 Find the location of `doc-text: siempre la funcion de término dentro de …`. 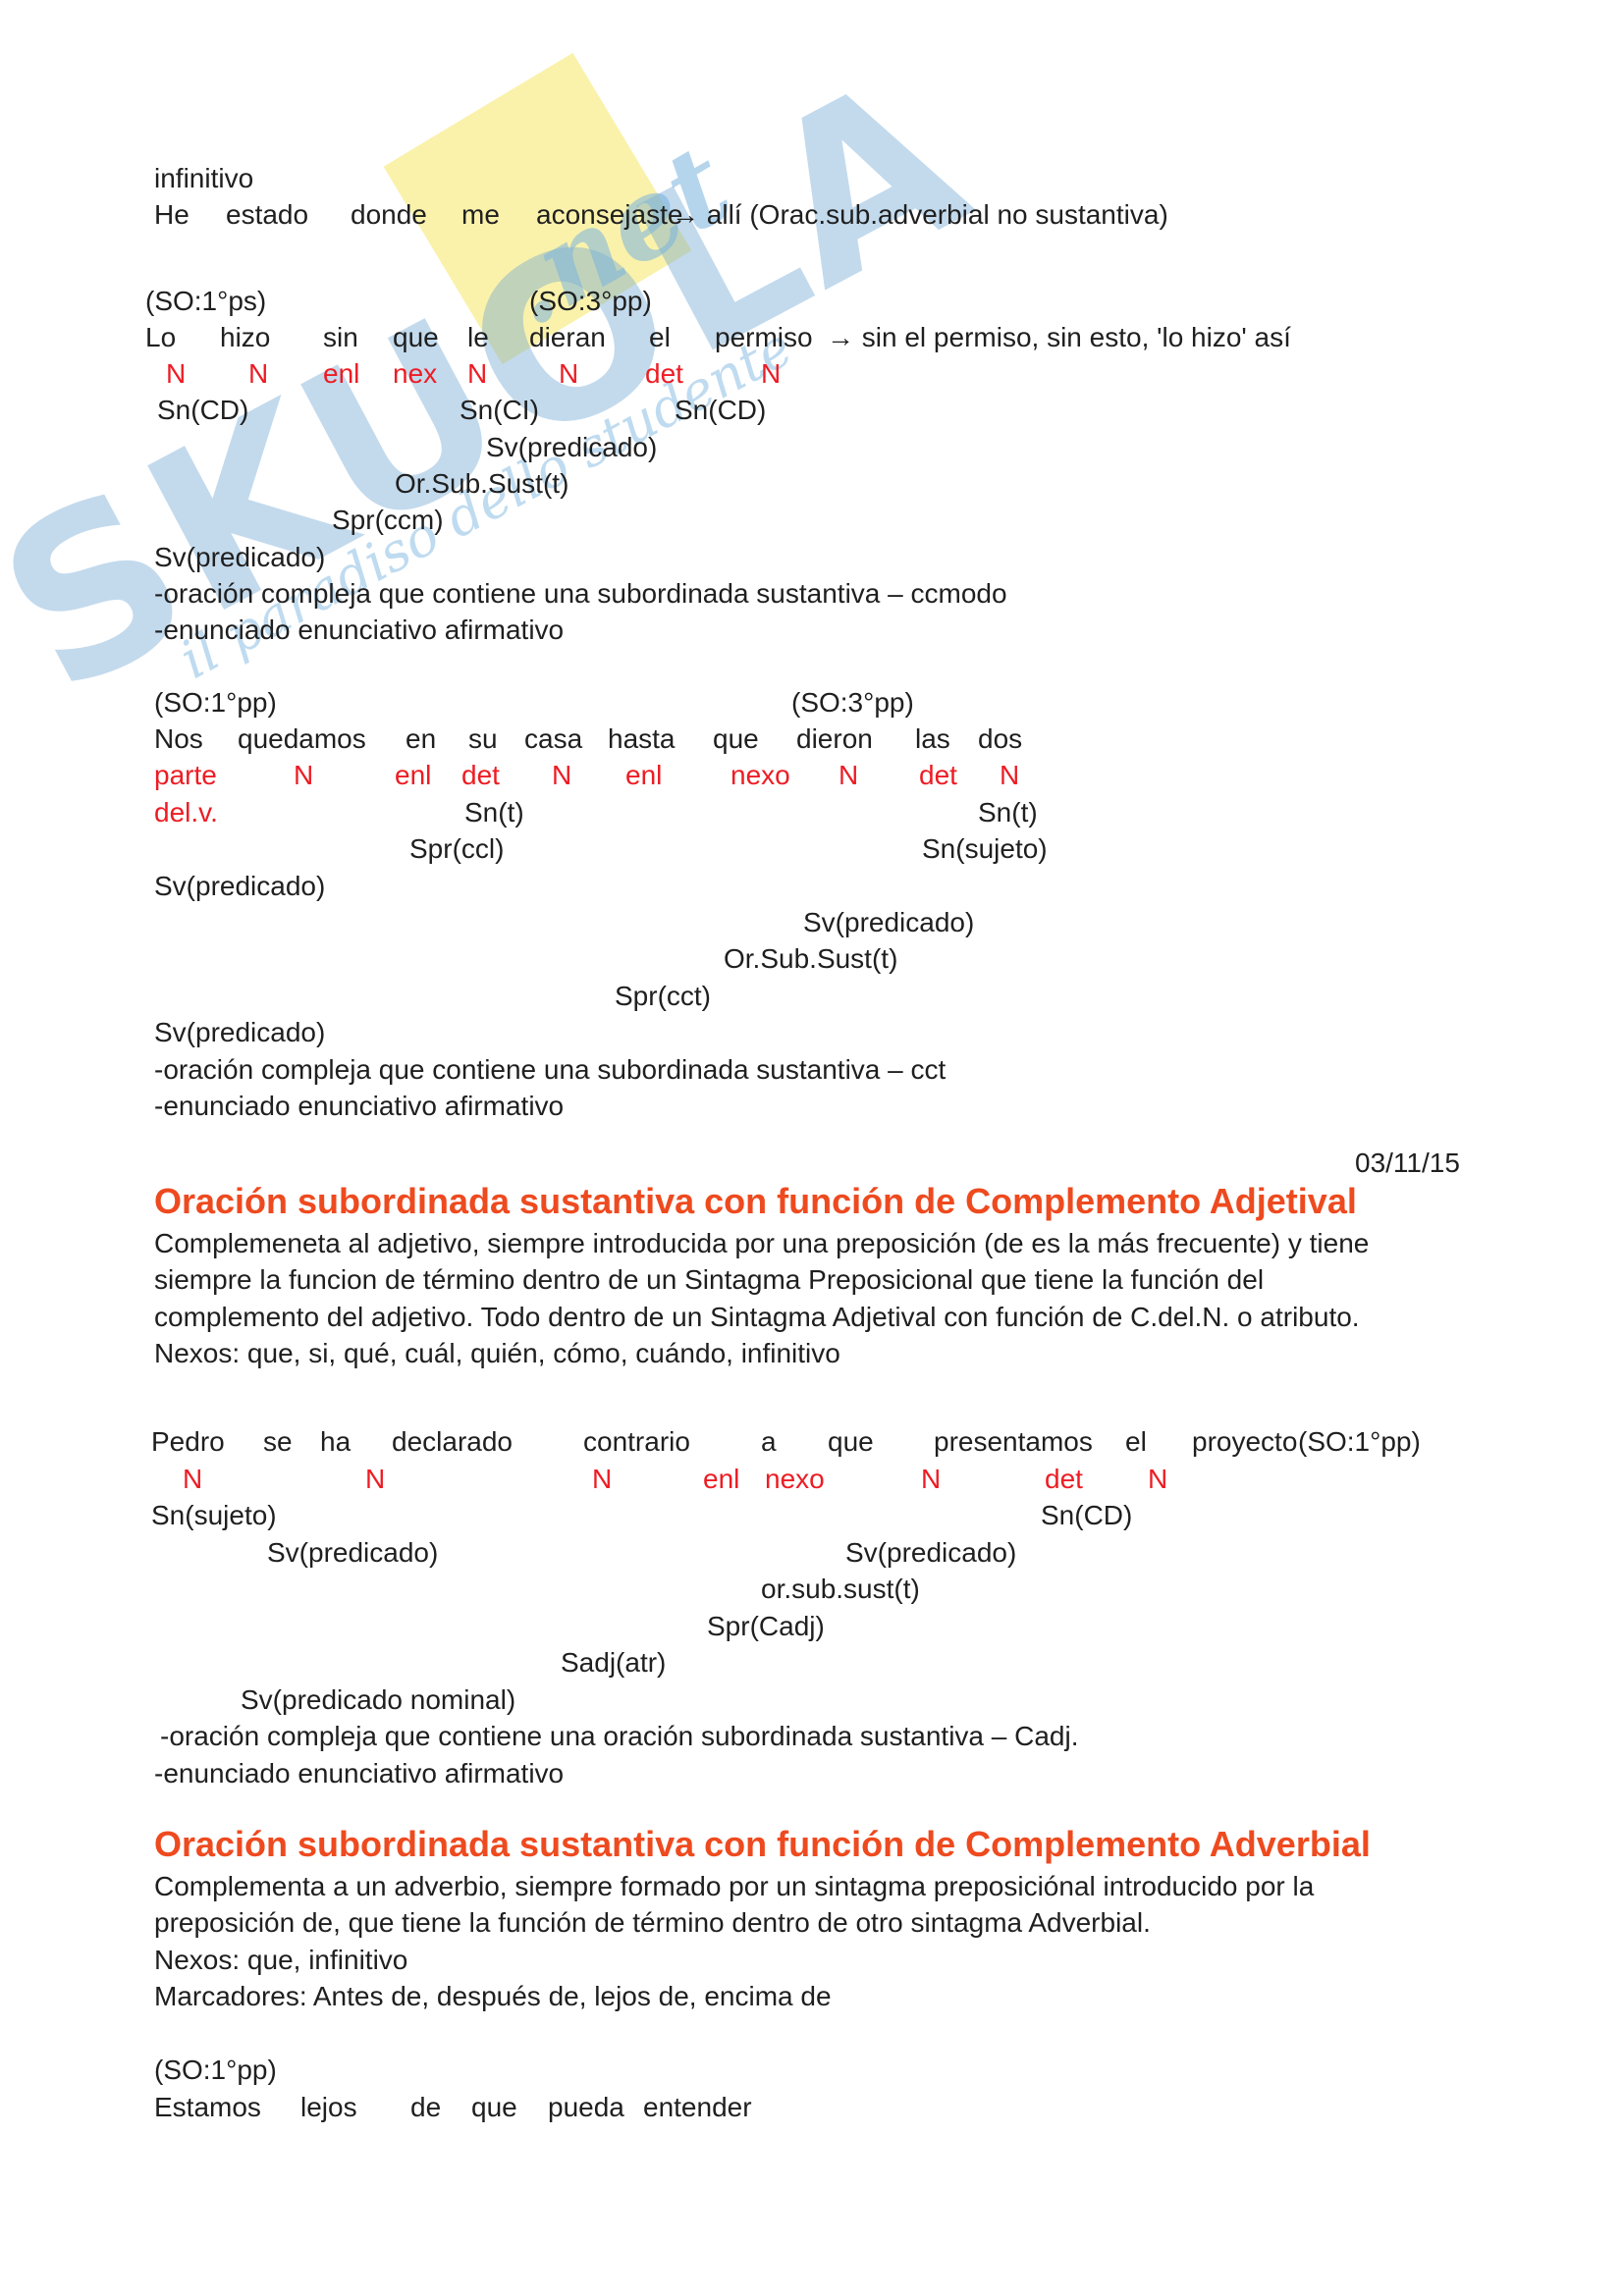

doc-text: siempre la funcion de término dentro de … is located at coordinates (709, 1279).